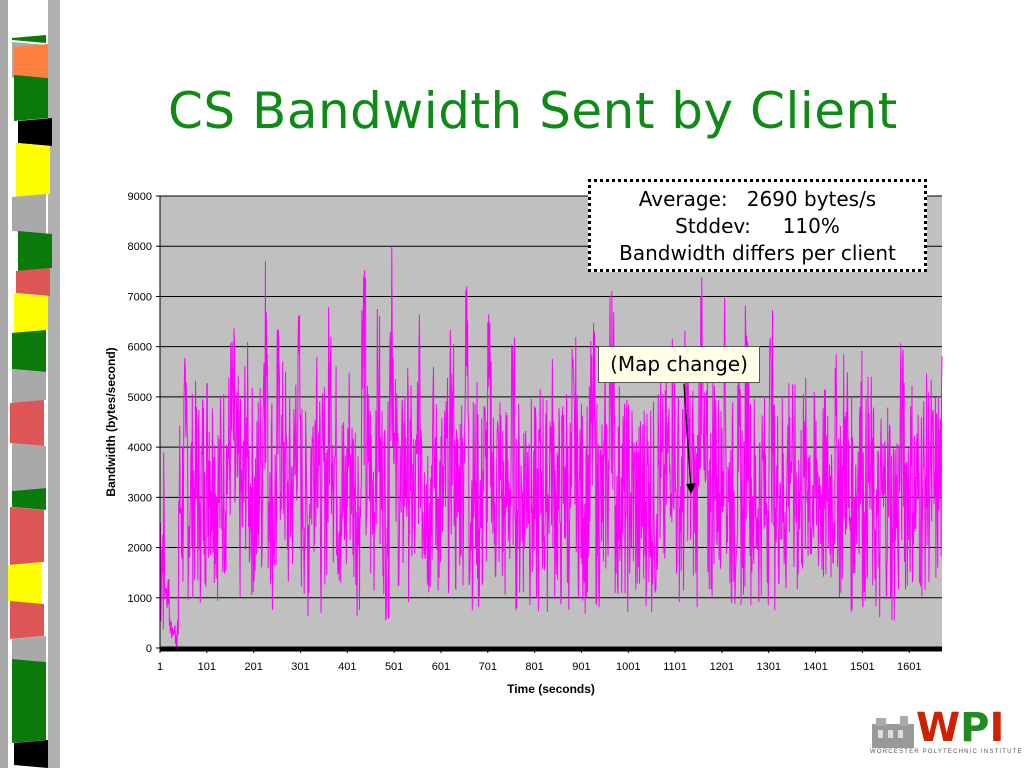 The image size is (1024, 768). I want to click on x-tick-label: 601, so click(441, 667).